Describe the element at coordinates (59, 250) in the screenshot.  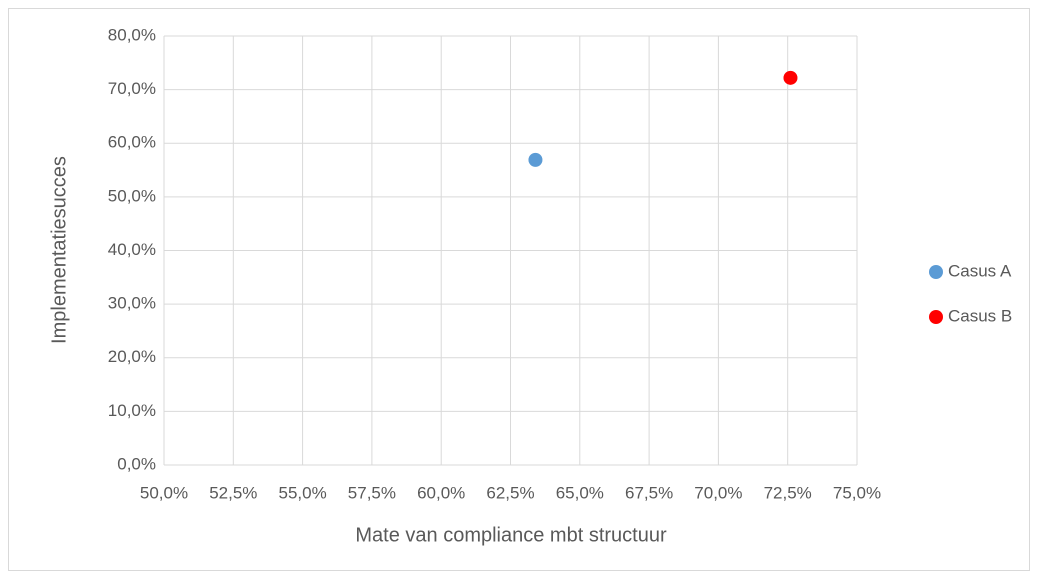
I see `y-axis-title: Implementatiesucces` at that location.